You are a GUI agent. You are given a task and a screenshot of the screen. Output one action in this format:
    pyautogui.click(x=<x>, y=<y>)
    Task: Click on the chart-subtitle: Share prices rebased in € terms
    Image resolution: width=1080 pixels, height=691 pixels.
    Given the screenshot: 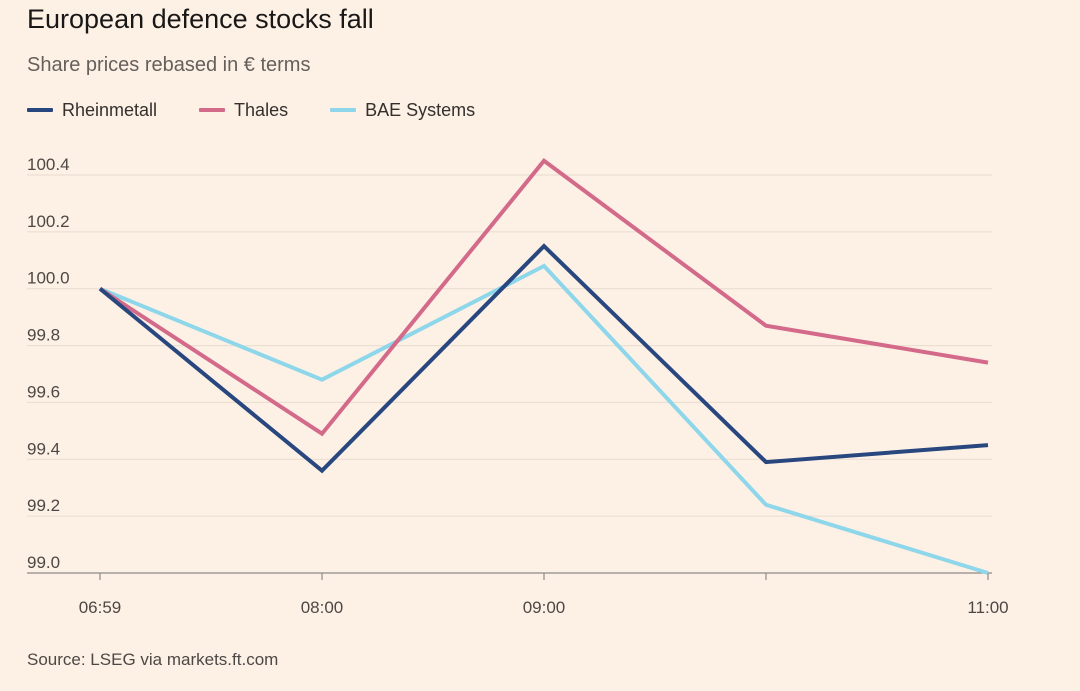 What is the action you would take?
    pyautogui.click(x=169, y=65)
    